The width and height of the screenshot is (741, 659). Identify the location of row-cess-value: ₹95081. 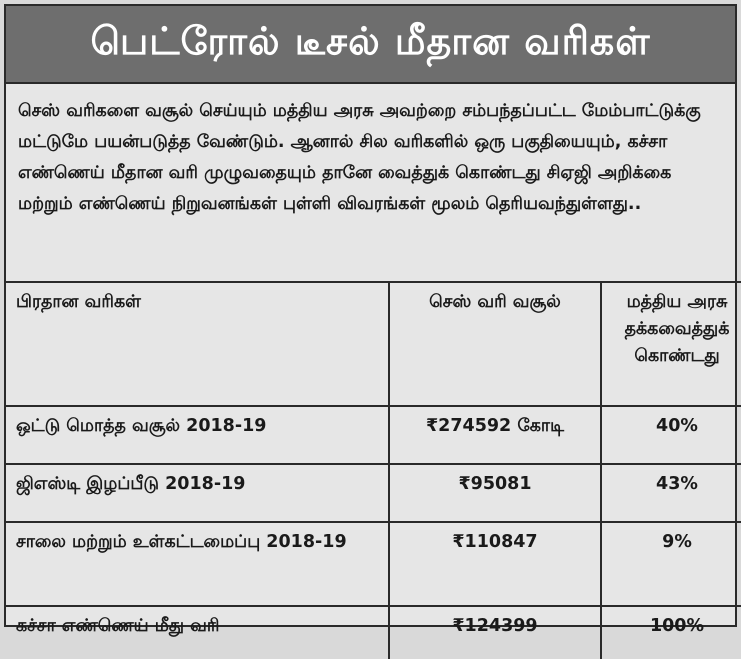
(495, 493).